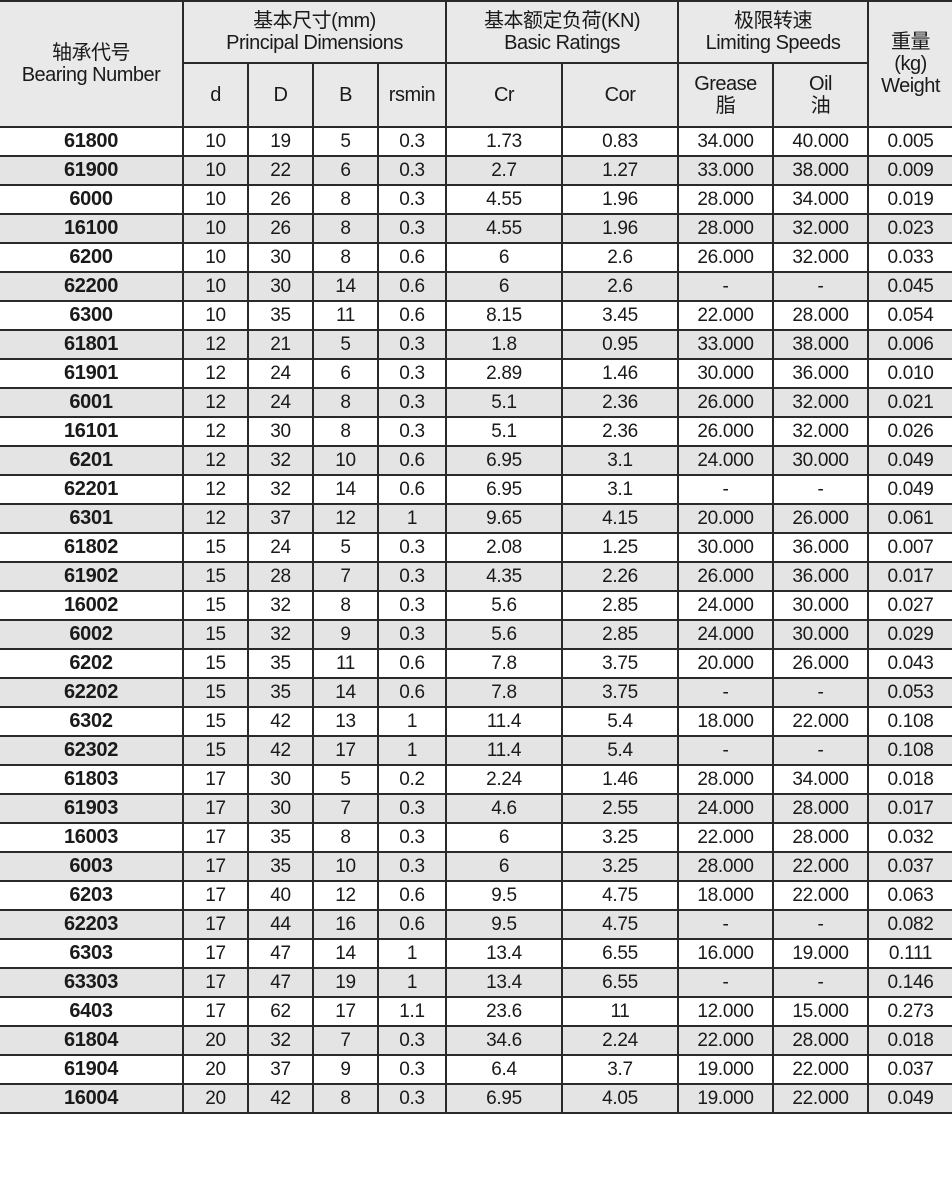 This screenshot has height=1182, width=952. I want to click on cell-B: 9, so click(345, 634).